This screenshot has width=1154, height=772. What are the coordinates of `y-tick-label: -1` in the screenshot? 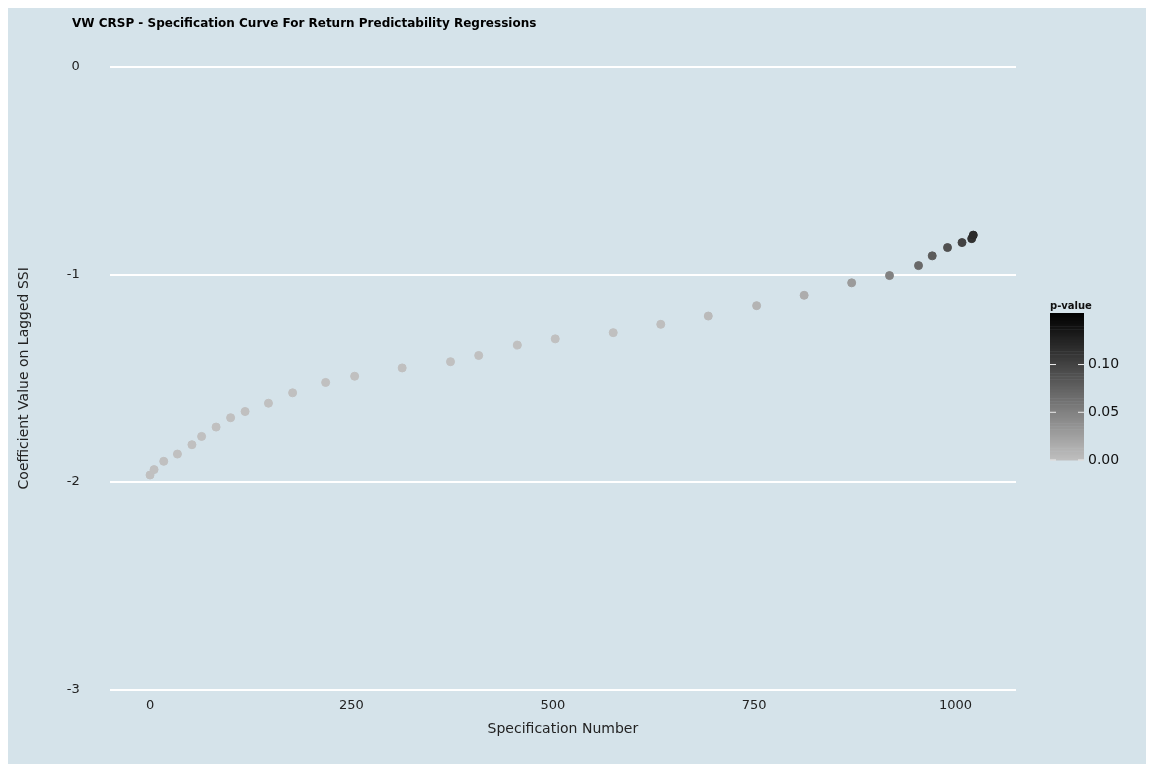 It's located at (73, 273).